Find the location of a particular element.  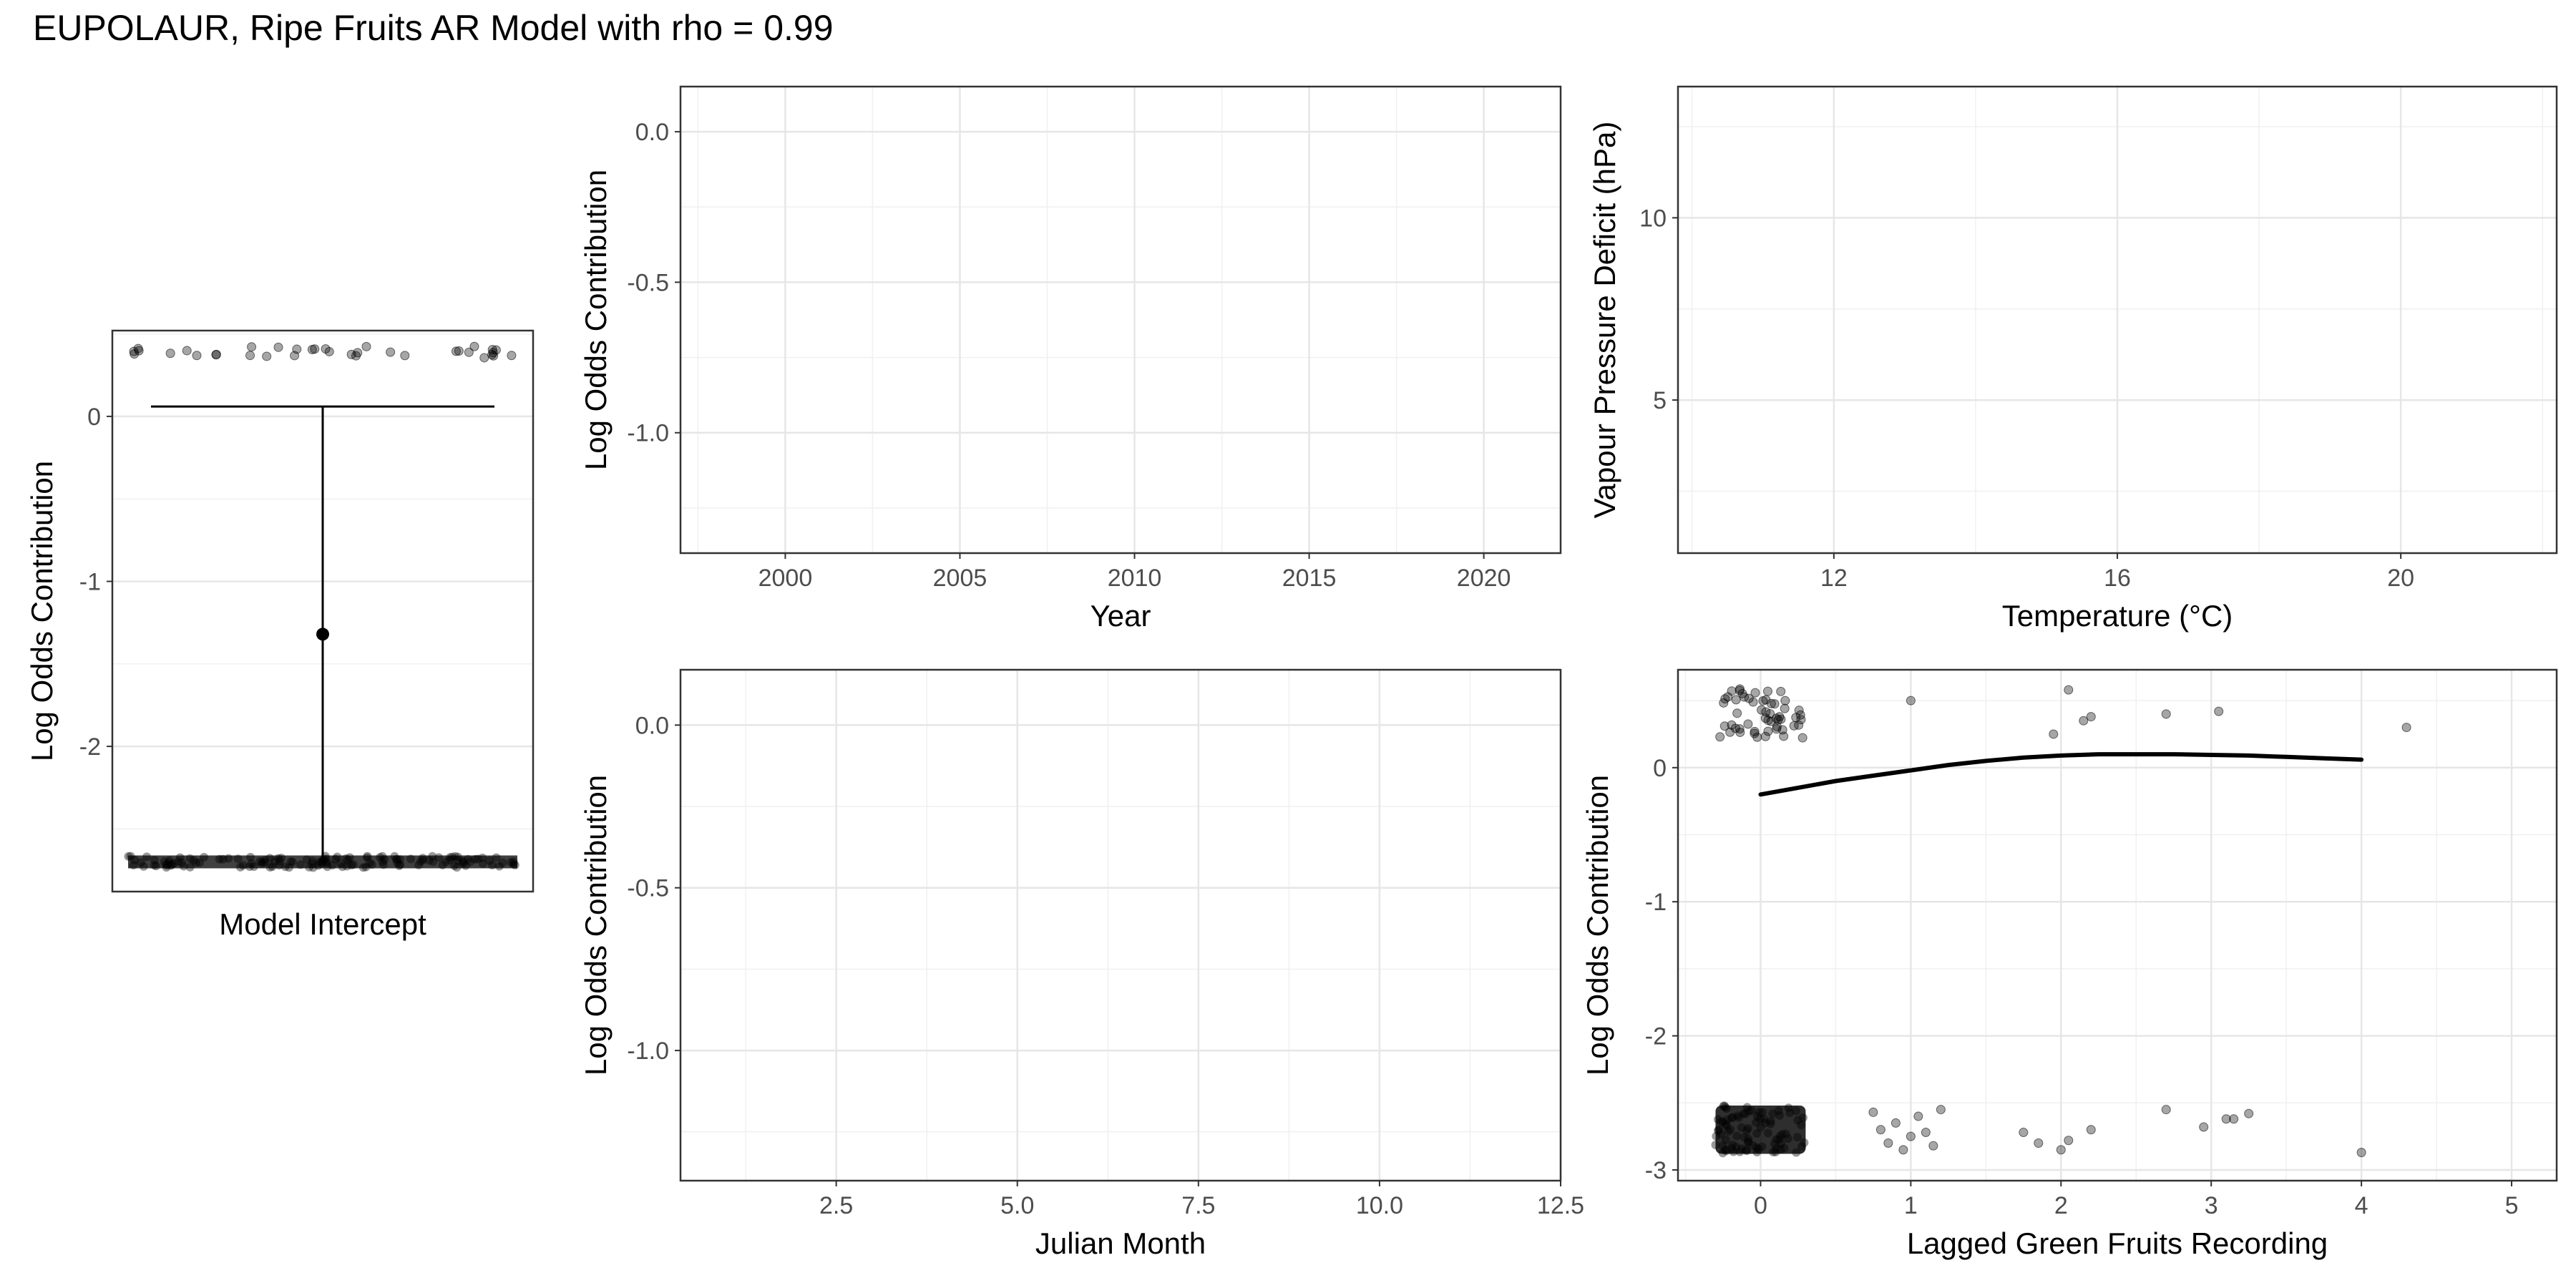

x-tick-label: 4 is located at coordinates (2361, 1205).